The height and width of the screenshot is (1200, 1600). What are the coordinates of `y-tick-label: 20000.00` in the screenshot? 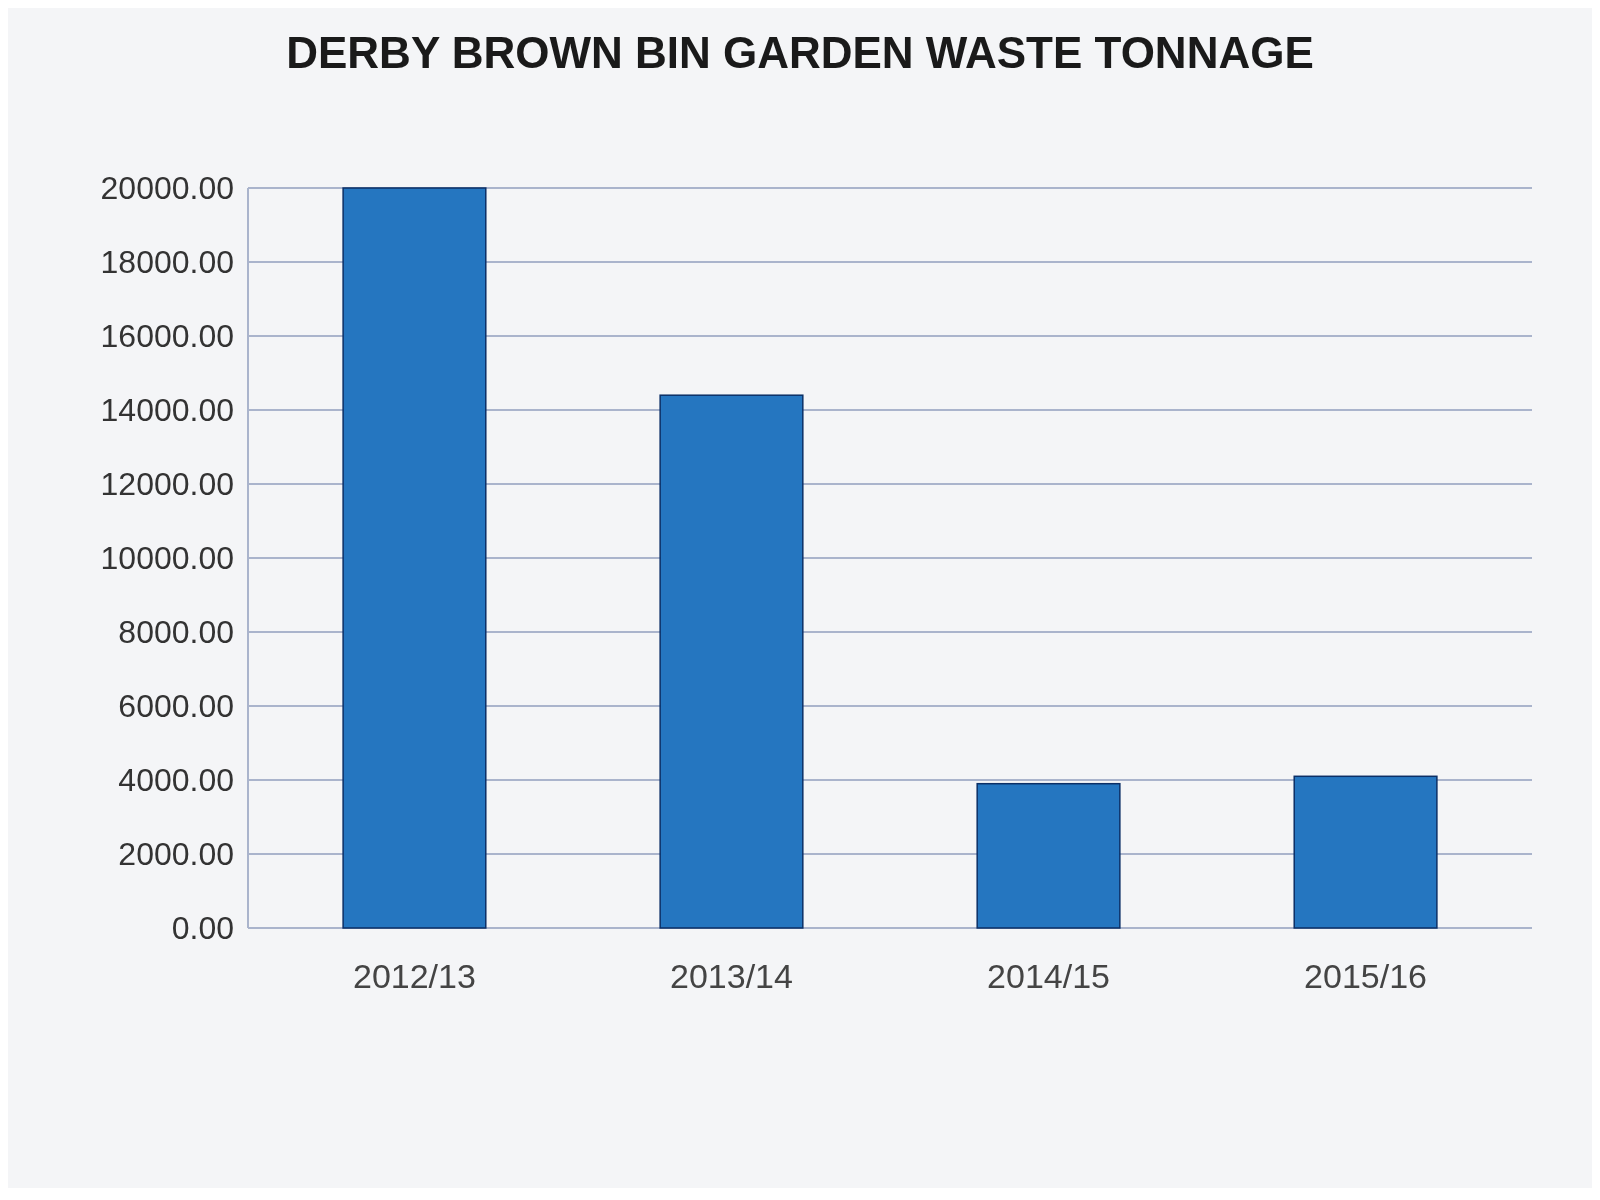 It's located at (167, 188).